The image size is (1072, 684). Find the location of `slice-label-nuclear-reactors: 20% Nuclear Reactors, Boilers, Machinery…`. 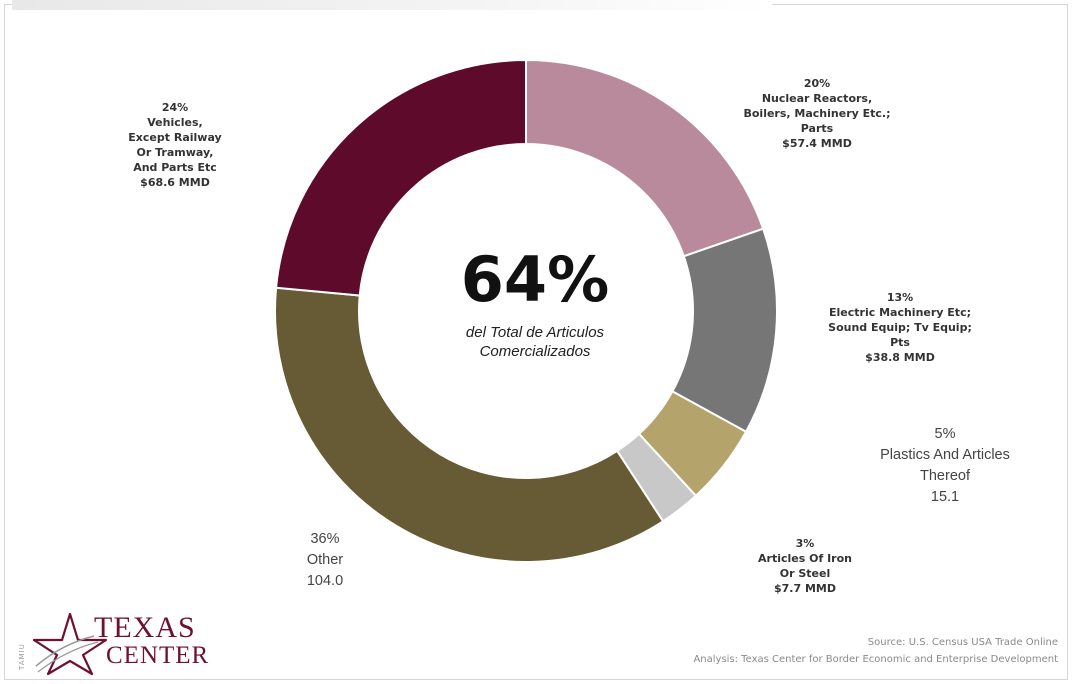

slice-label-nuclear-reactors: 20% Nuclear Reactors, Boilers, Machinery… is located at coordinates (817, 113).